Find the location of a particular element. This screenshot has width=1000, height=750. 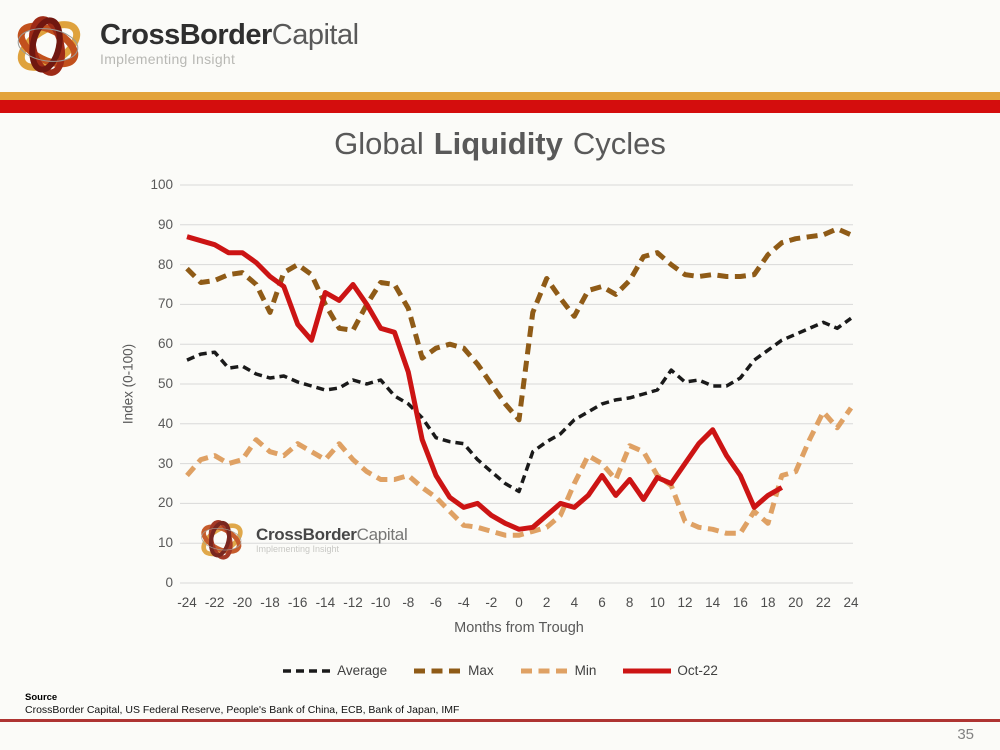

x-tick-label: 16 is located at coordinates (740, 602).